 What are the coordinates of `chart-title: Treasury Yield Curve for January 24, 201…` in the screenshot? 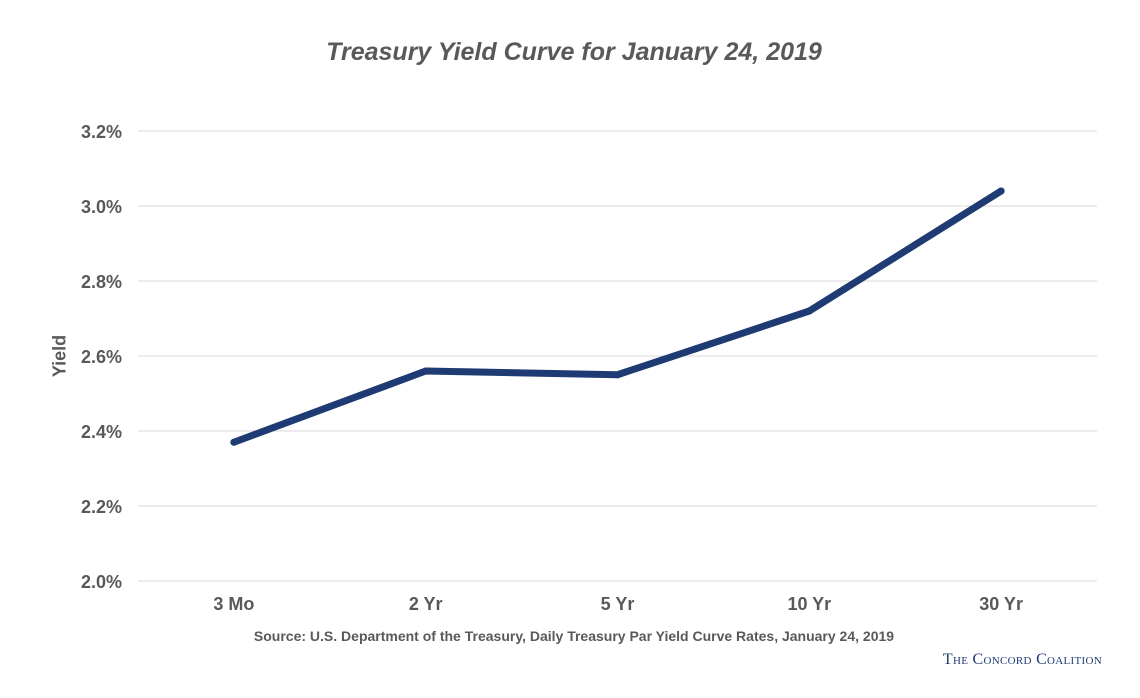 It's located at (574, 52).